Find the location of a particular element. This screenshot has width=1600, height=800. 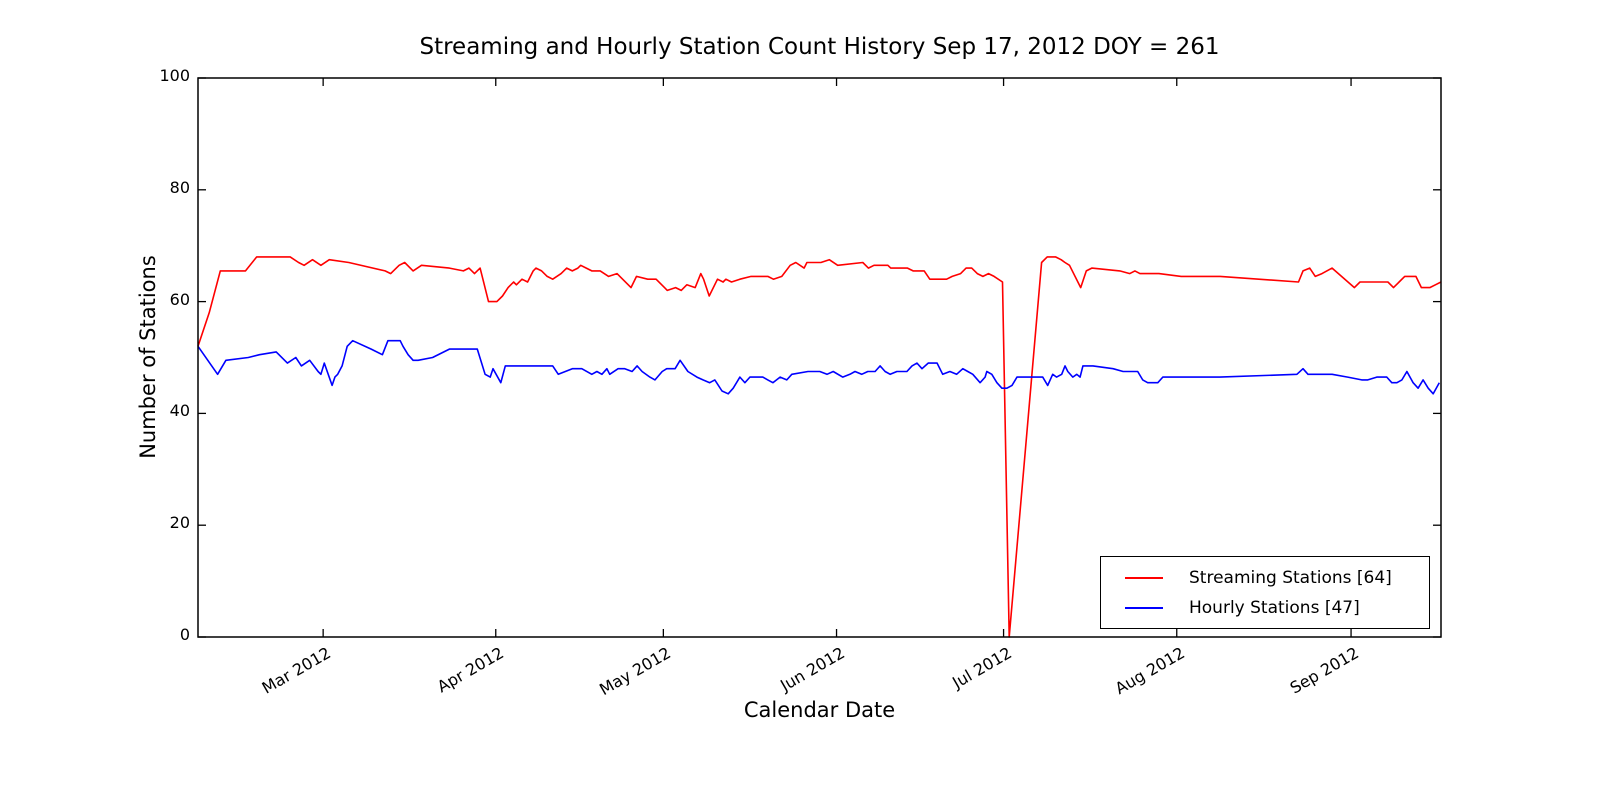

y-tick-label: 40 is located at coordinates (179, 411).